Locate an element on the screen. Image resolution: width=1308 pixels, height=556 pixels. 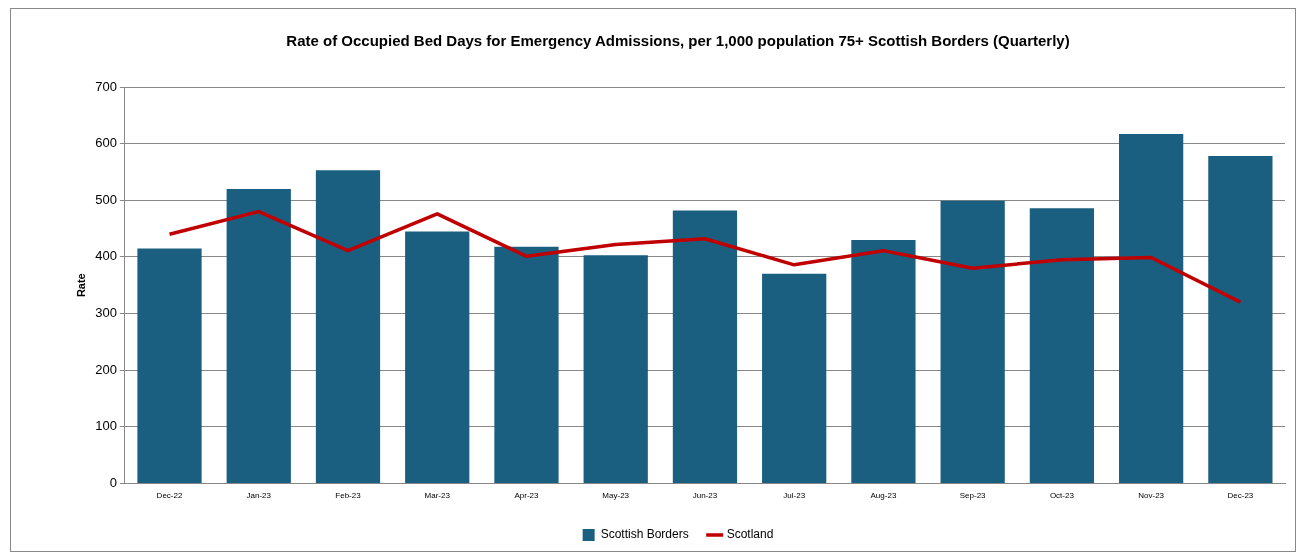
x-tick-label: Oct-23 is located at coordinates (1062, 496).